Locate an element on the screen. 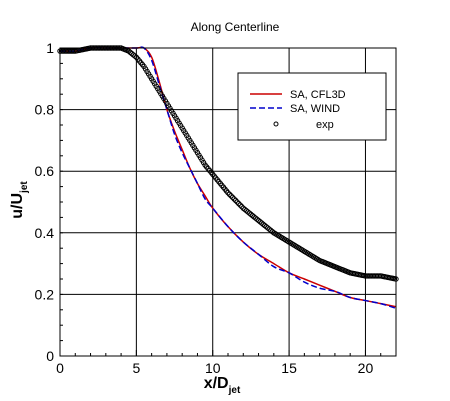 The width and height of the screenshot is (450, 401). x-tick-label: 5 is located at coordinates (136, 368).